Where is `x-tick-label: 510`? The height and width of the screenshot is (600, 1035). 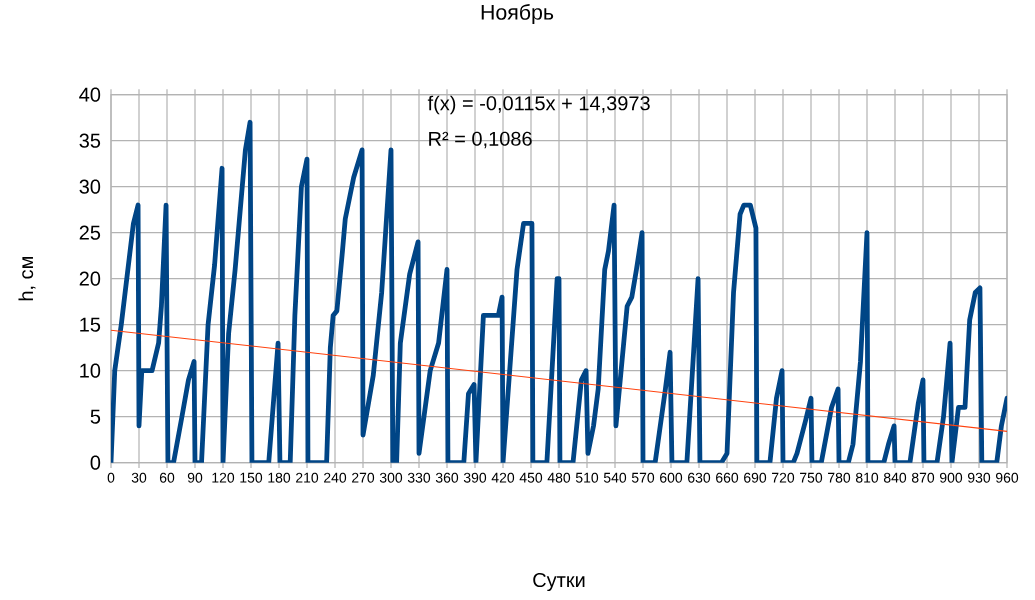
x-tick-label: 510 is located at coordinates (587, 477).